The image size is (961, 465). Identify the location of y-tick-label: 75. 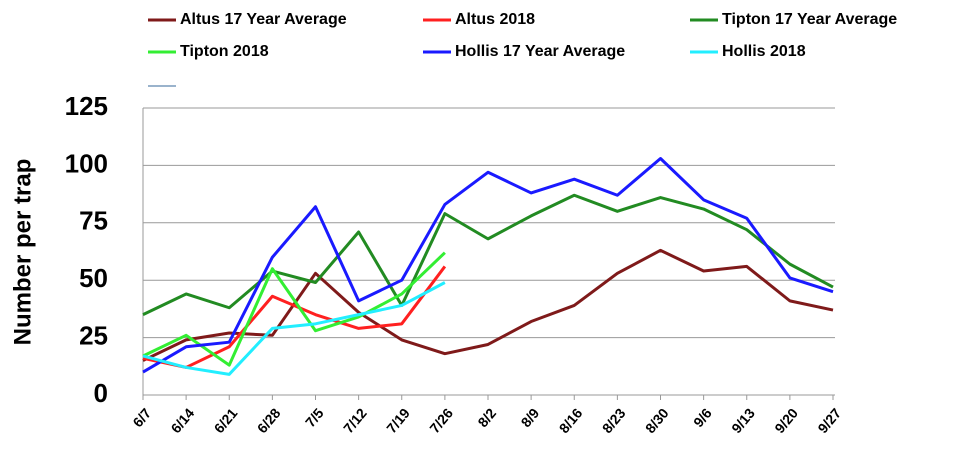
(93, 221).